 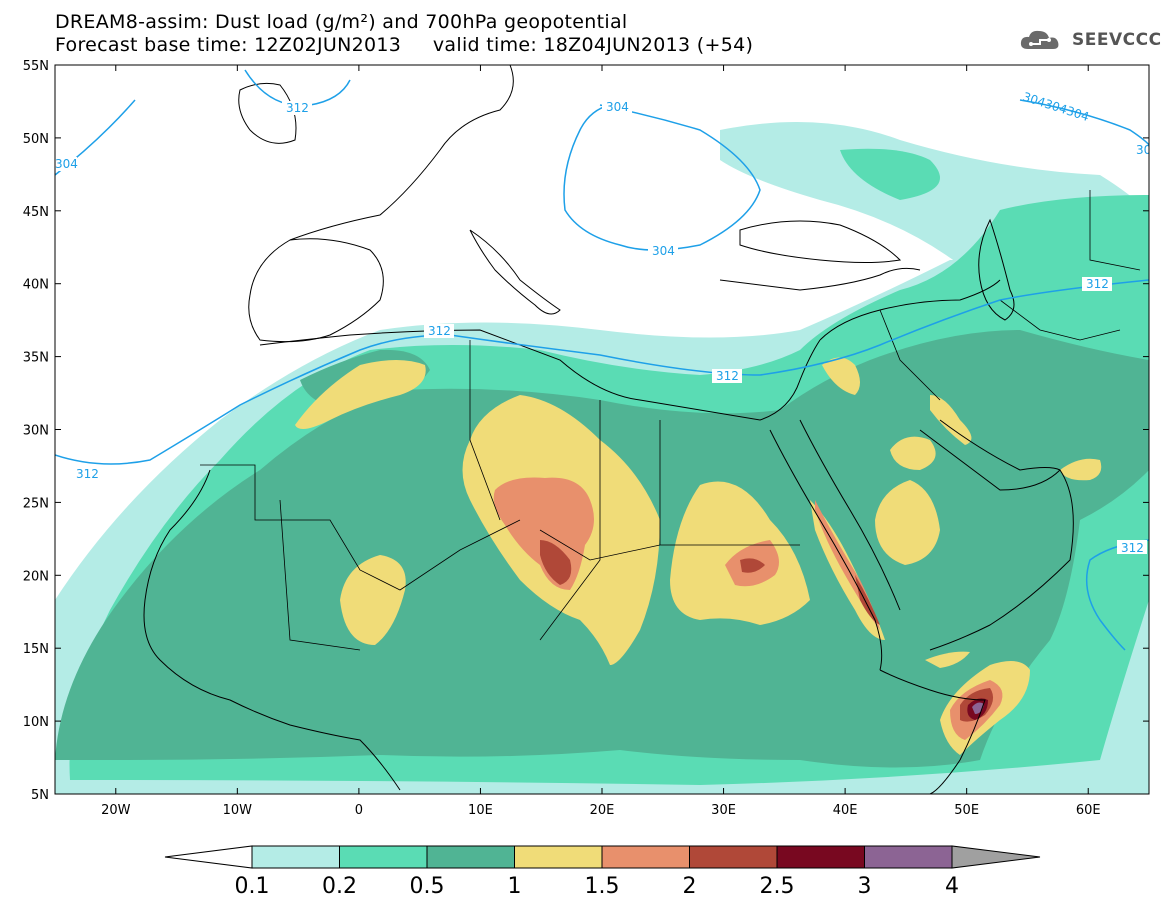 I want to click on lat-label: 45N, so click(x=36, y=212).